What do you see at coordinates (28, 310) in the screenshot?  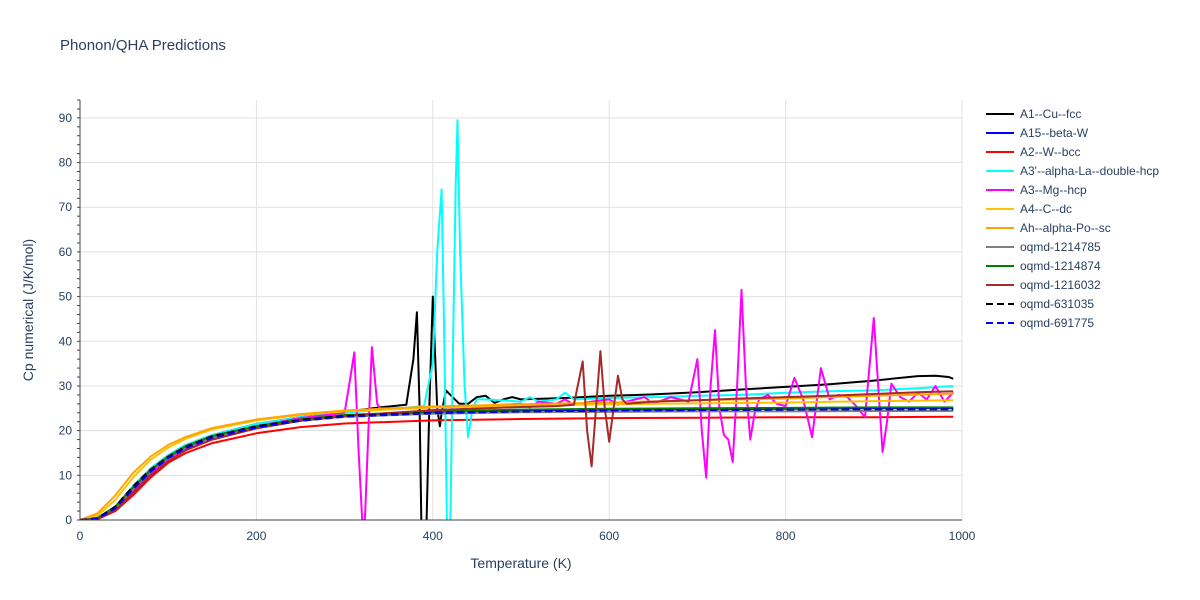 I see `y-axis-title: Cp numerical (J/K/mol)` at bounding box center [28, 310].